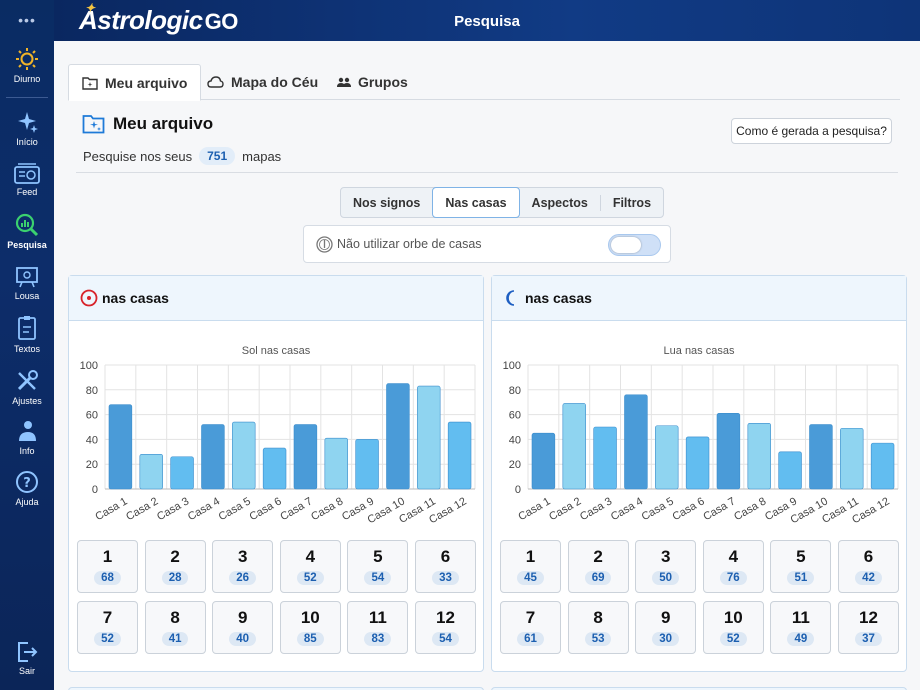 This screenshot has height=690, width=920. Describe the element at coordinates (27, 231) in the screenshot. I see `sidebar-item-pesquisa: Pesquisa` at that location.